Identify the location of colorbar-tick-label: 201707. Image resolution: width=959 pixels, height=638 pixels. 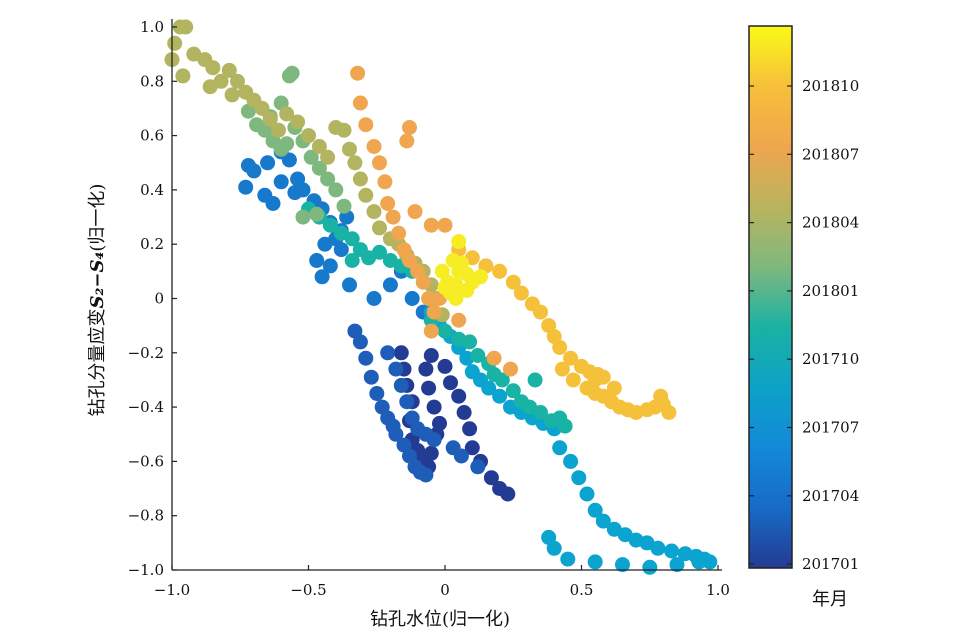
(830, 428).